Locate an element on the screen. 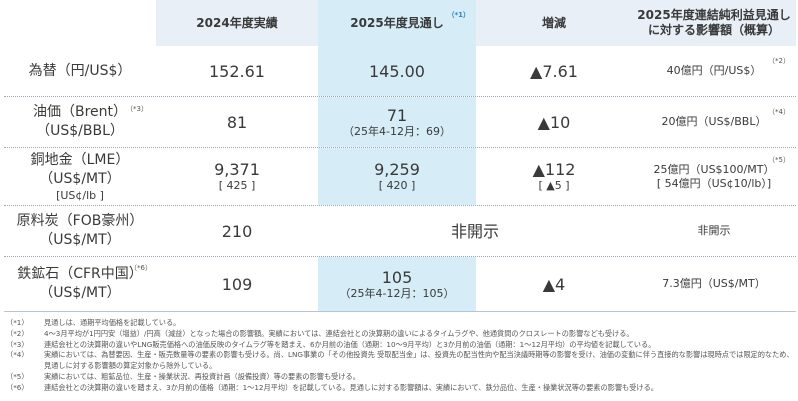  row-copper-impact-note: （*5） is located at coordinates (779, 160).